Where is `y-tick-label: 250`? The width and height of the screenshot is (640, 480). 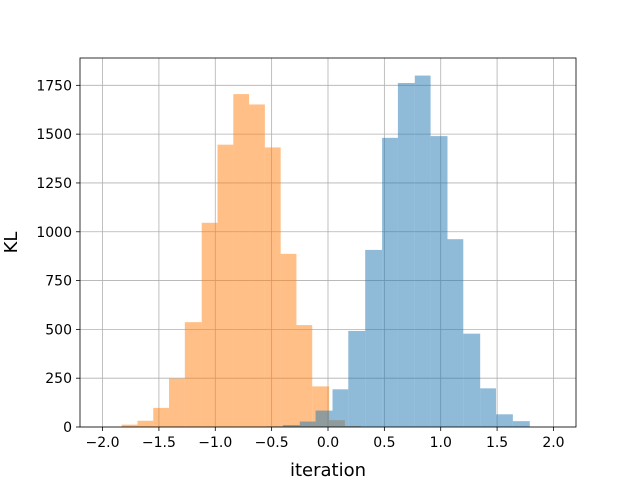
y-tick-label: 250 is located at coordinates (58, 379).